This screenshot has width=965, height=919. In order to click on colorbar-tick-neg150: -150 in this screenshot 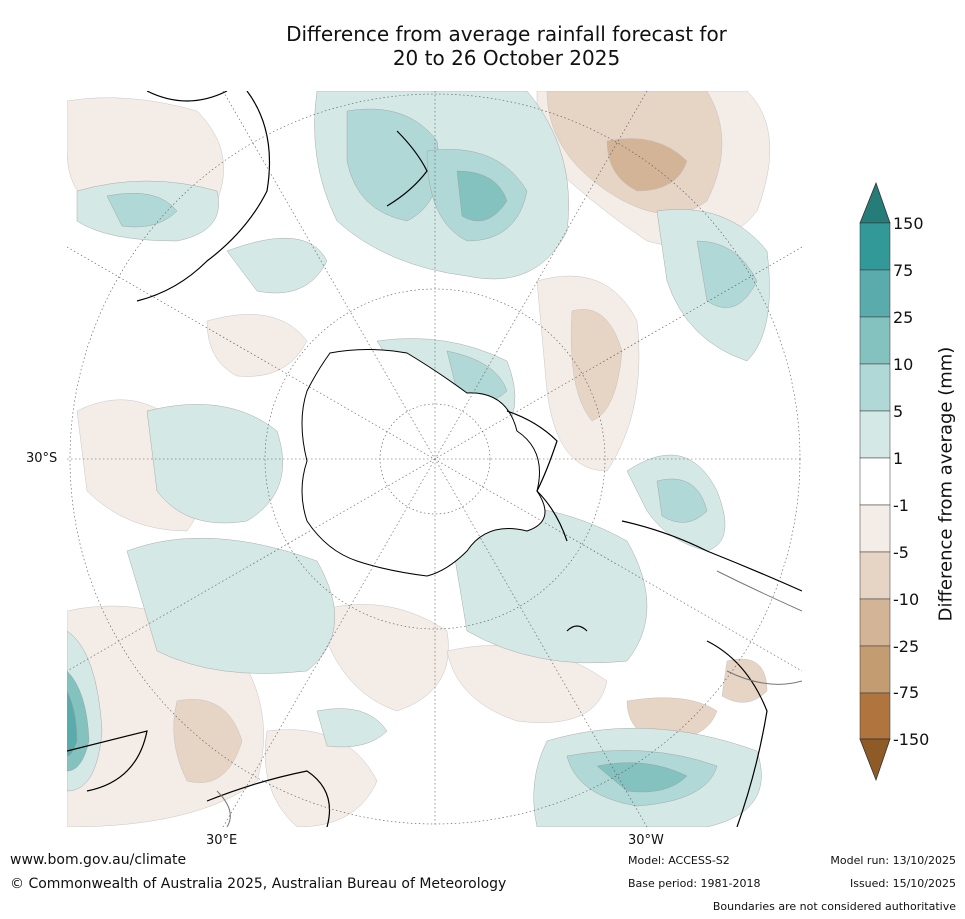, I will do `click(911, 739)`.